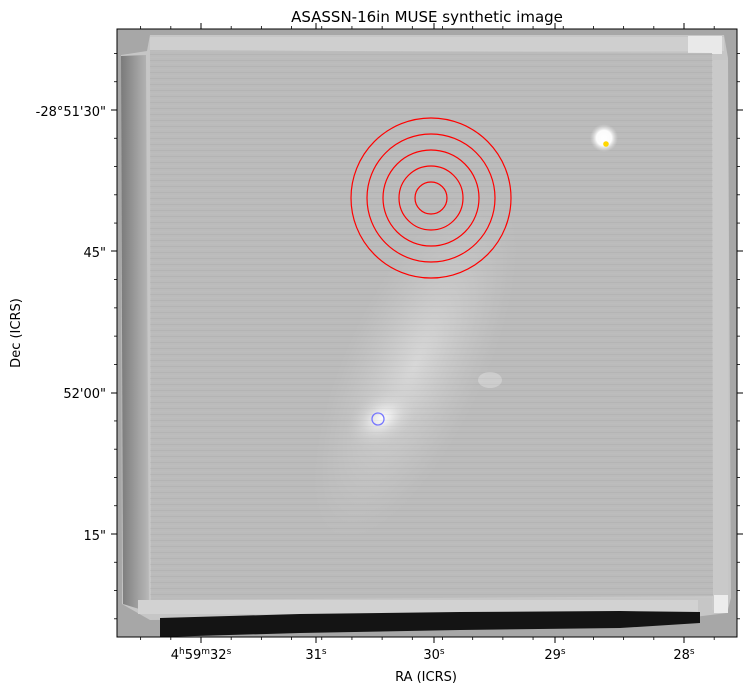 Image resolution: width=745 pixels, height=693 pixels. I want to click on field-top-bright, so click(705, 45).